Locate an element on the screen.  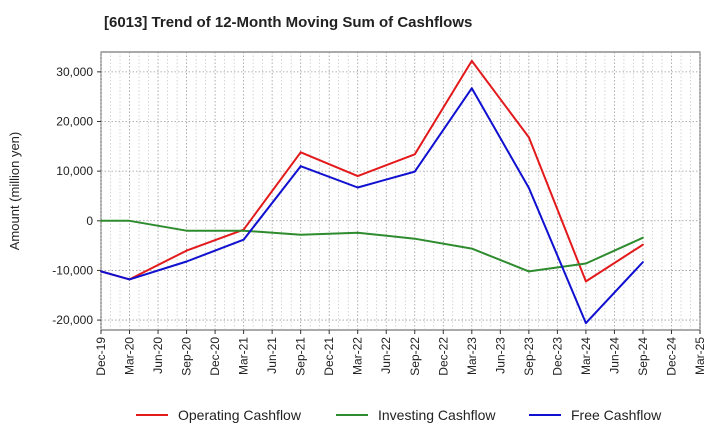
y-axis-label: Amount (million yen) is located at coordinates (14, 191).